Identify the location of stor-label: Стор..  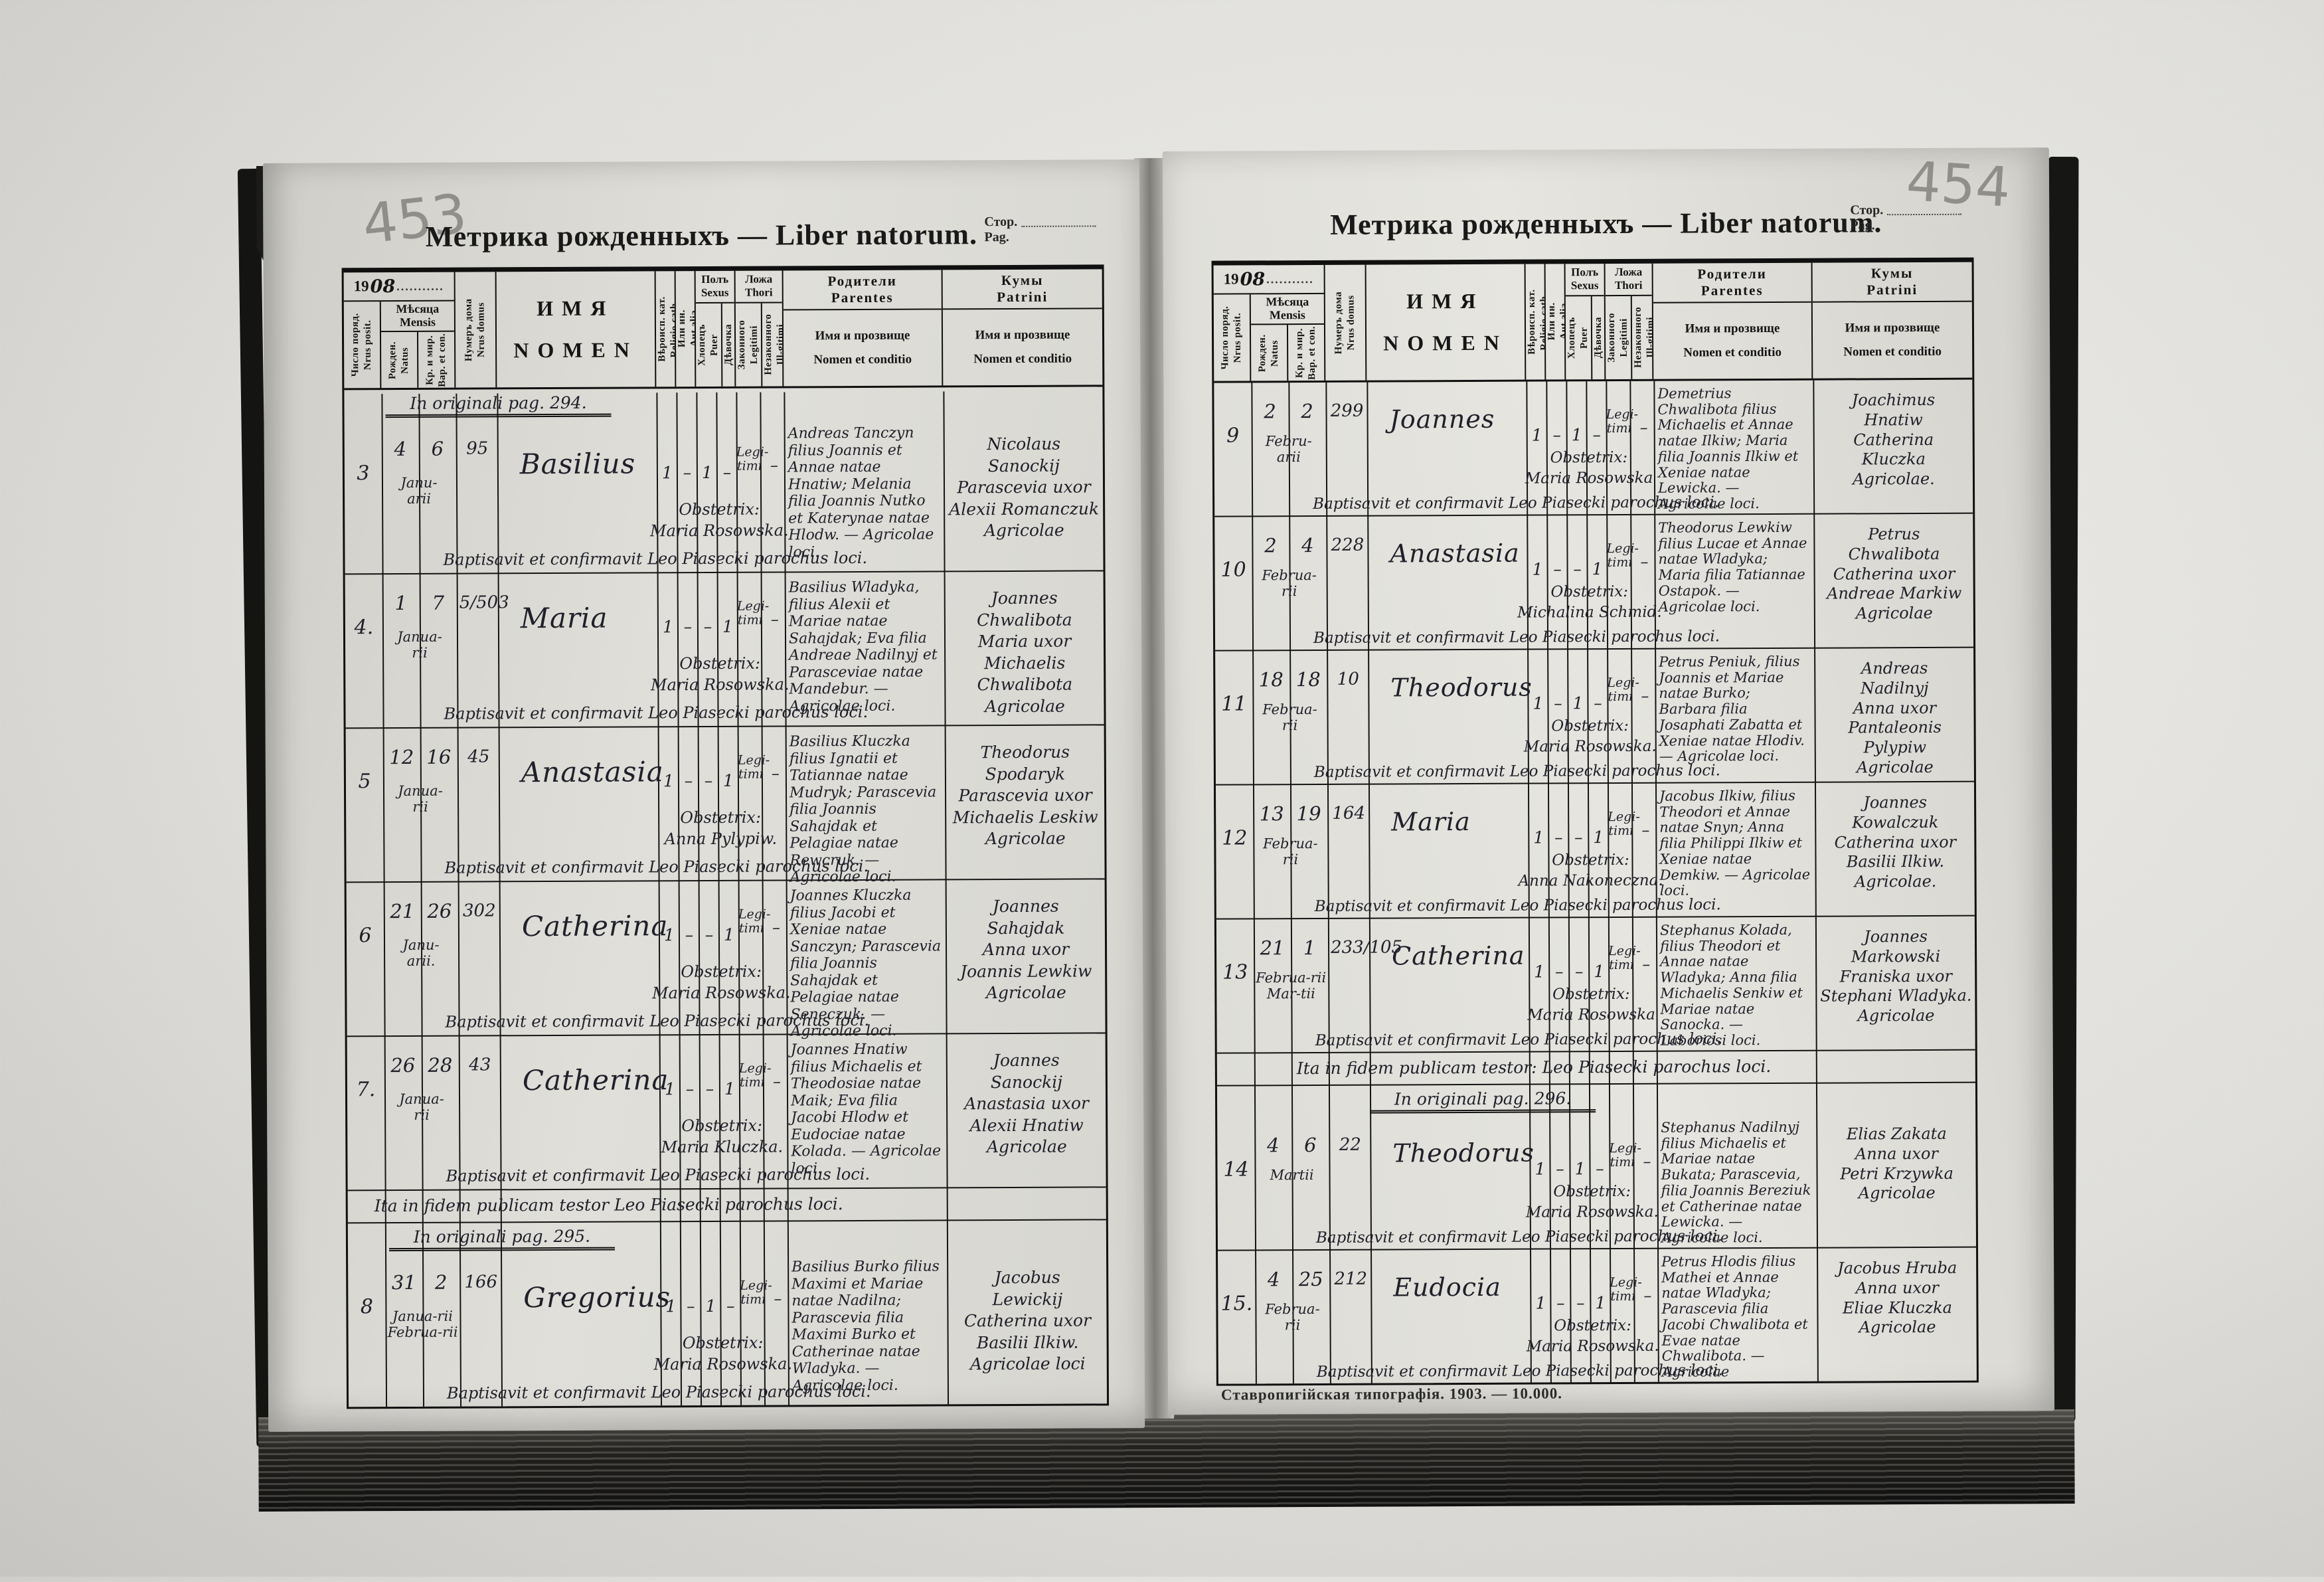
(1867, 210).